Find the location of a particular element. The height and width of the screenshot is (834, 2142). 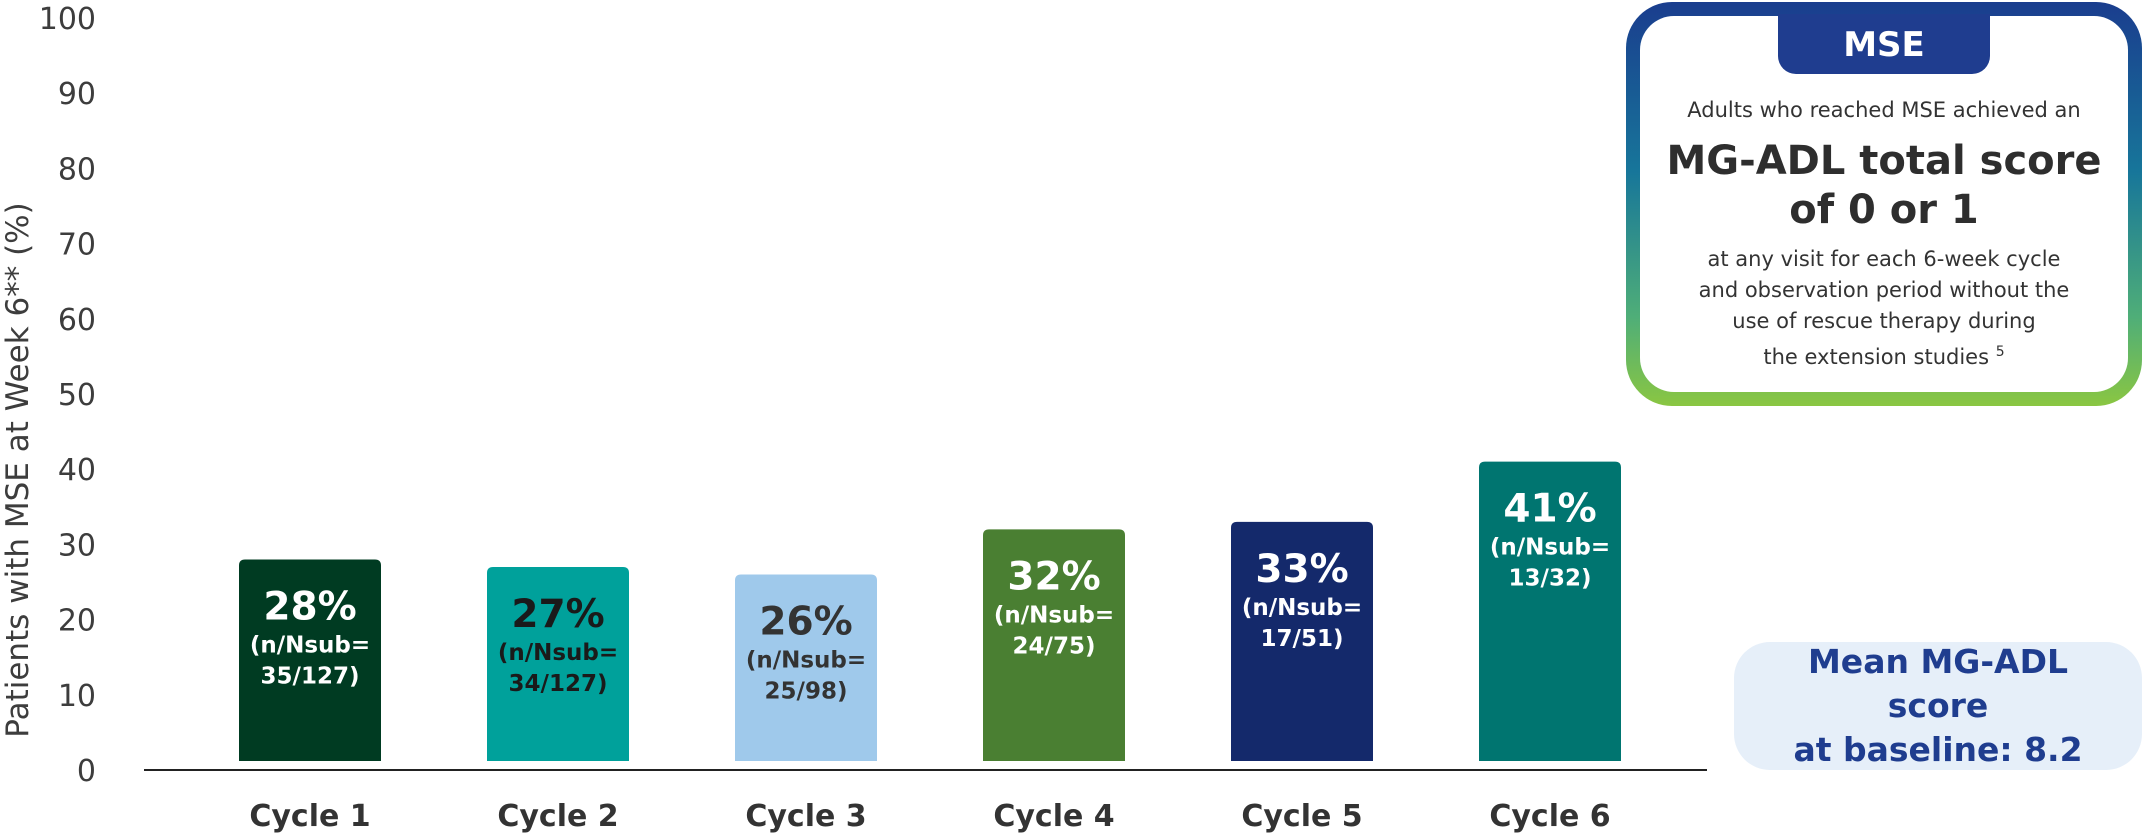

bar-nsub-value: 13/32) is located at coordinates (1550, 579).